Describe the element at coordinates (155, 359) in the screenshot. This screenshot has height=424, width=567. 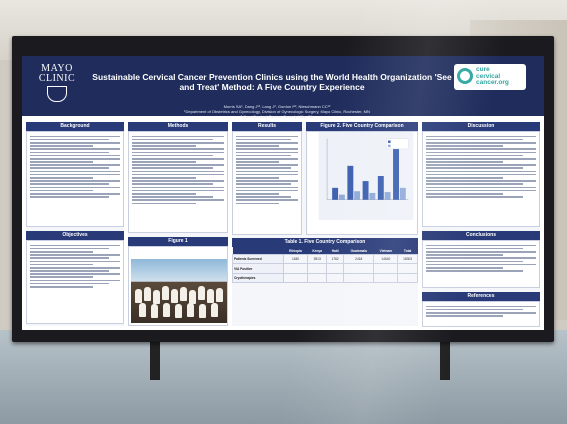
I see `board-leg-left` at that location.